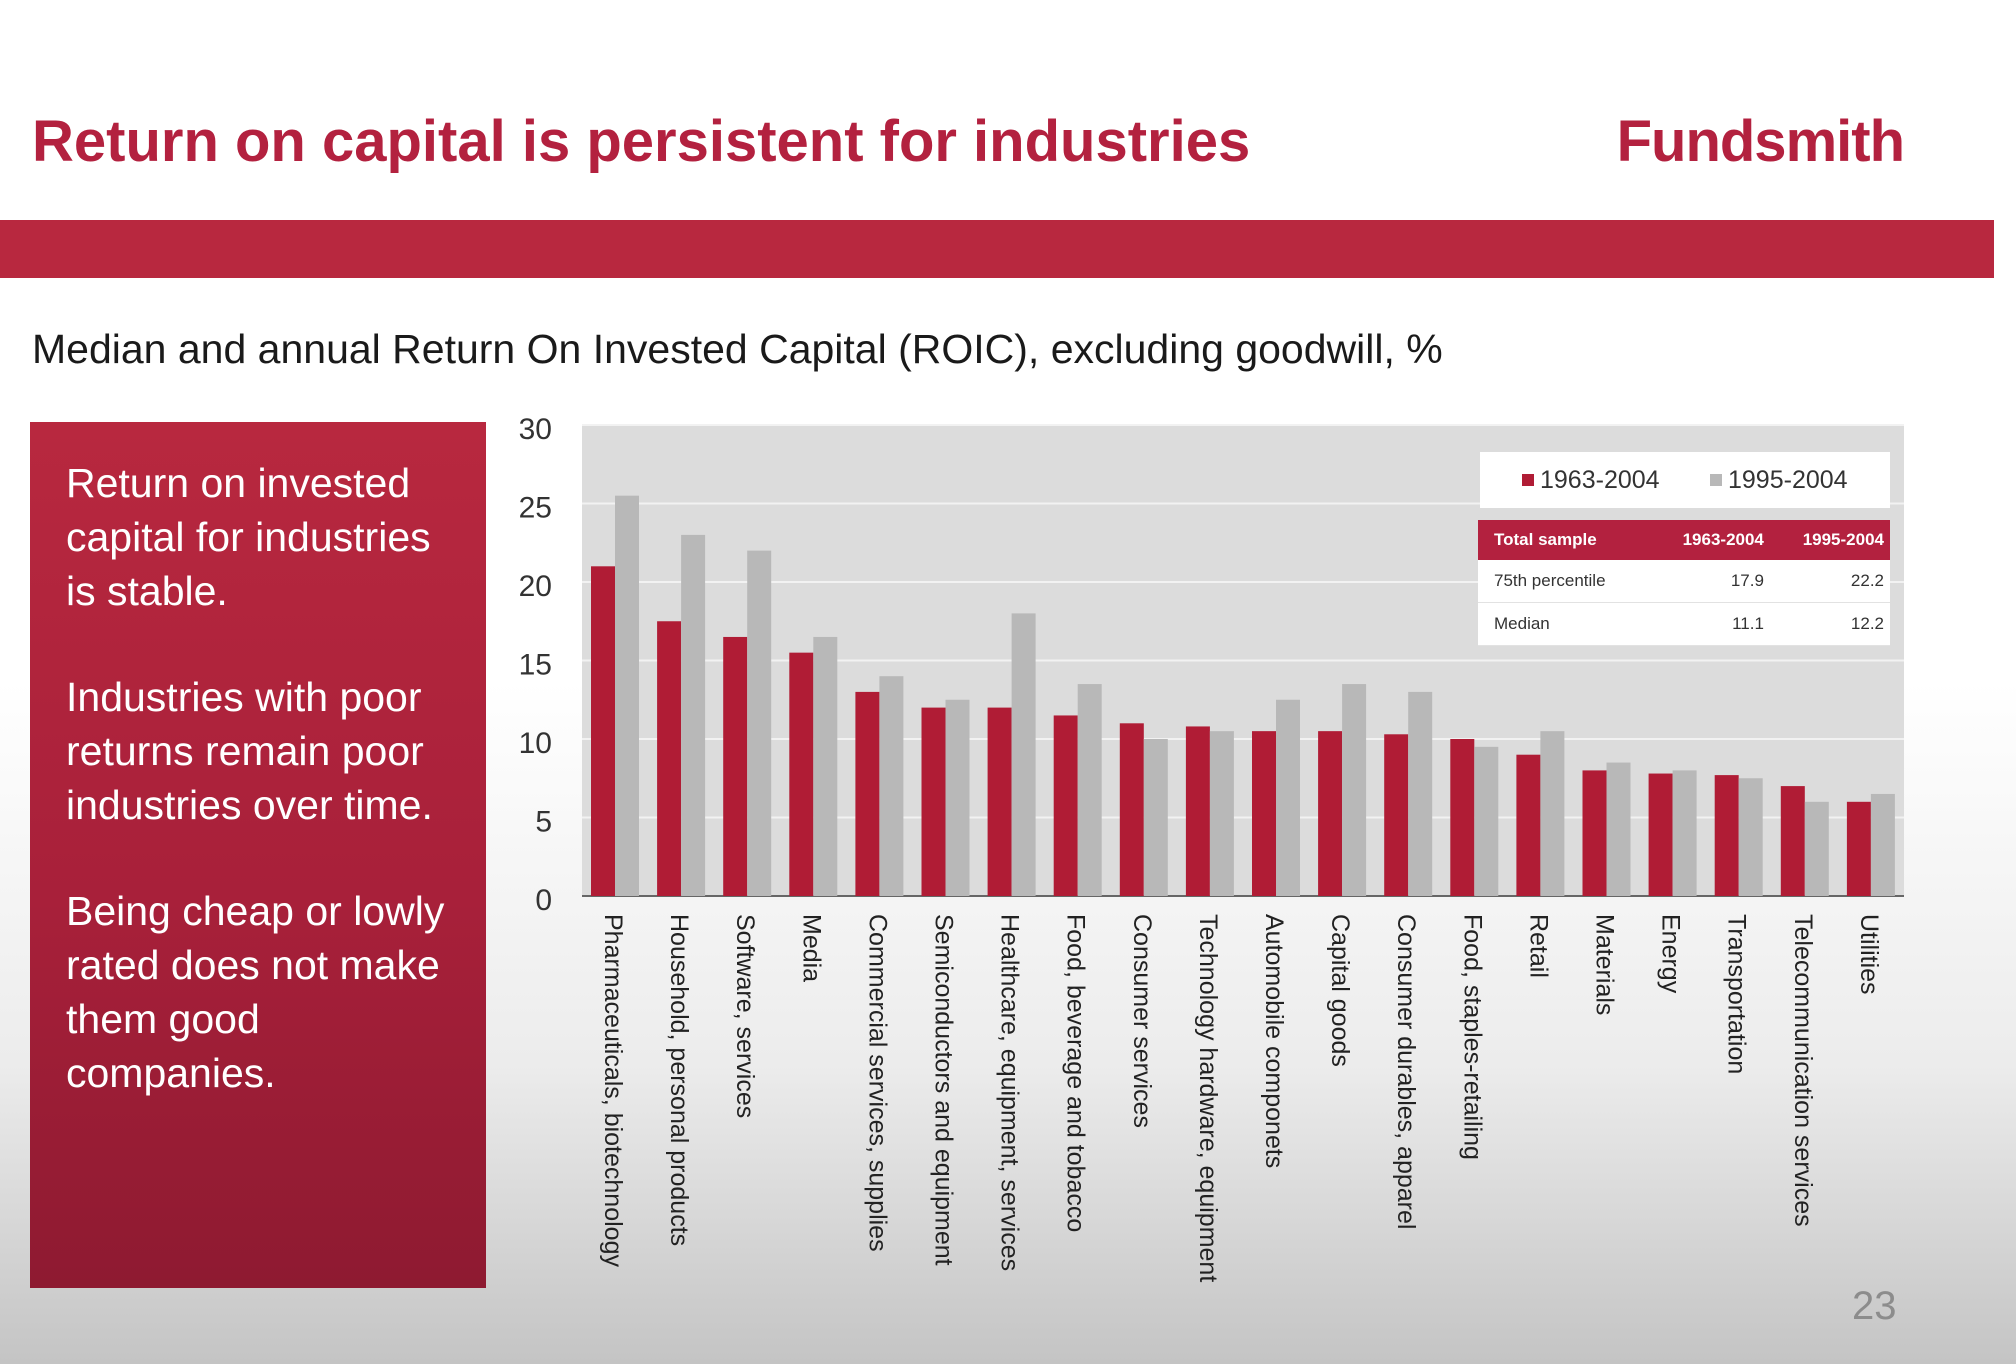 The image size is (2016, 1364). What do you see at coordinates (535, 665) in the screenshot?
I see `y-tick-label: 15` at bounding box center [535, 665].